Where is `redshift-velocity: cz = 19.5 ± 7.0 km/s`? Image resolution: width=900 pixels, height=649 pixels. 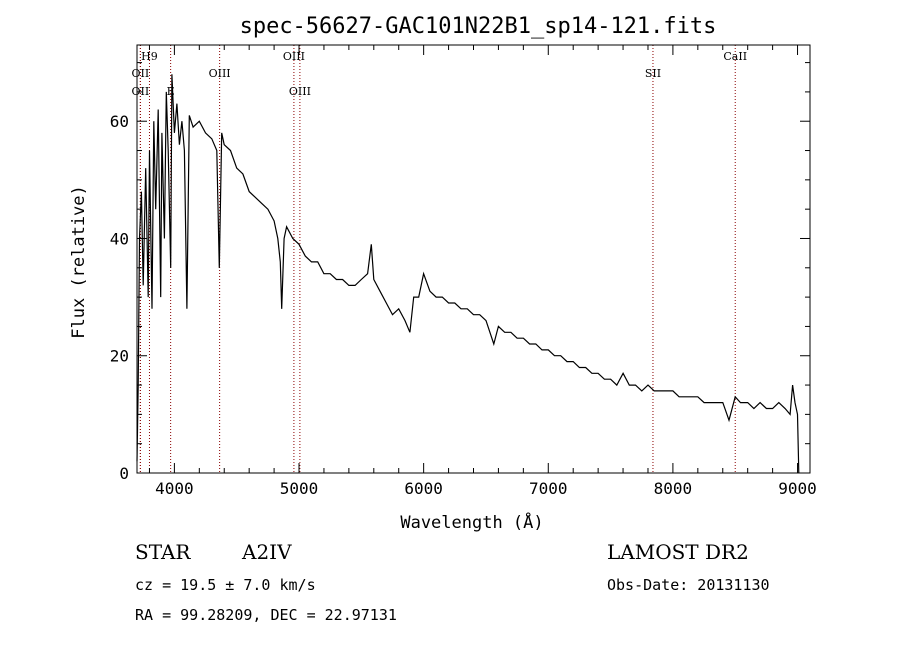 redshift-velocity: cz = 19.5 ± 7.0 km/s is located at coordinates (225, 585).